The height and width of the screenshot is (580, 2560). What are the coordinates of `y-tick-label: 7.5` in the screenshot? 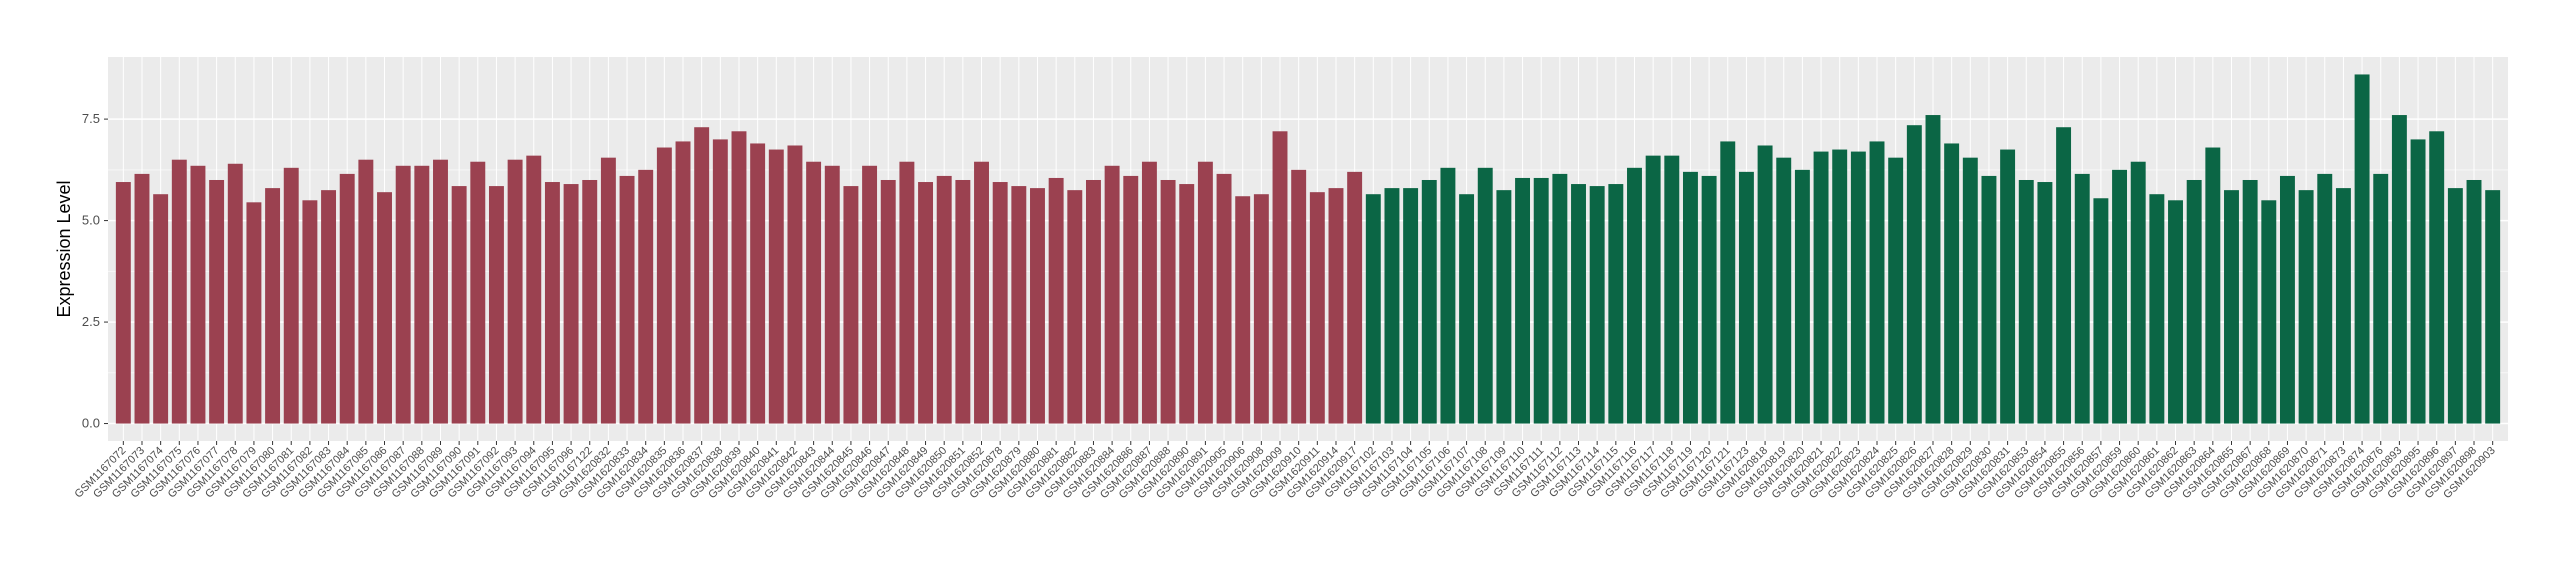 It's located at (91, 118).